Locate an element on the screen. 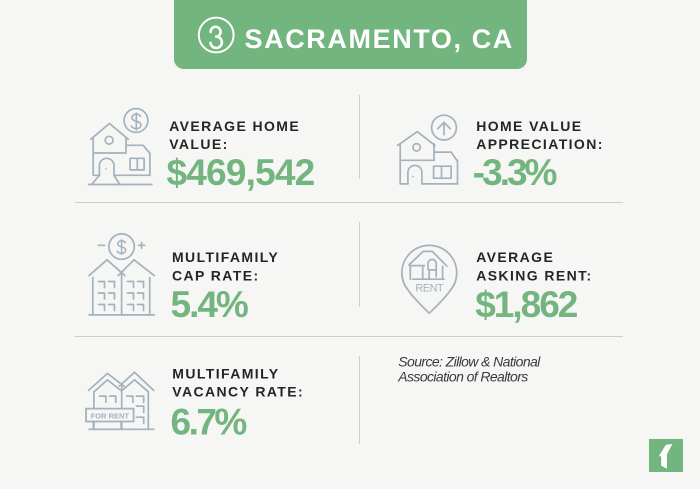  svg-text: 6.7% is located at coordinates (209, 422).